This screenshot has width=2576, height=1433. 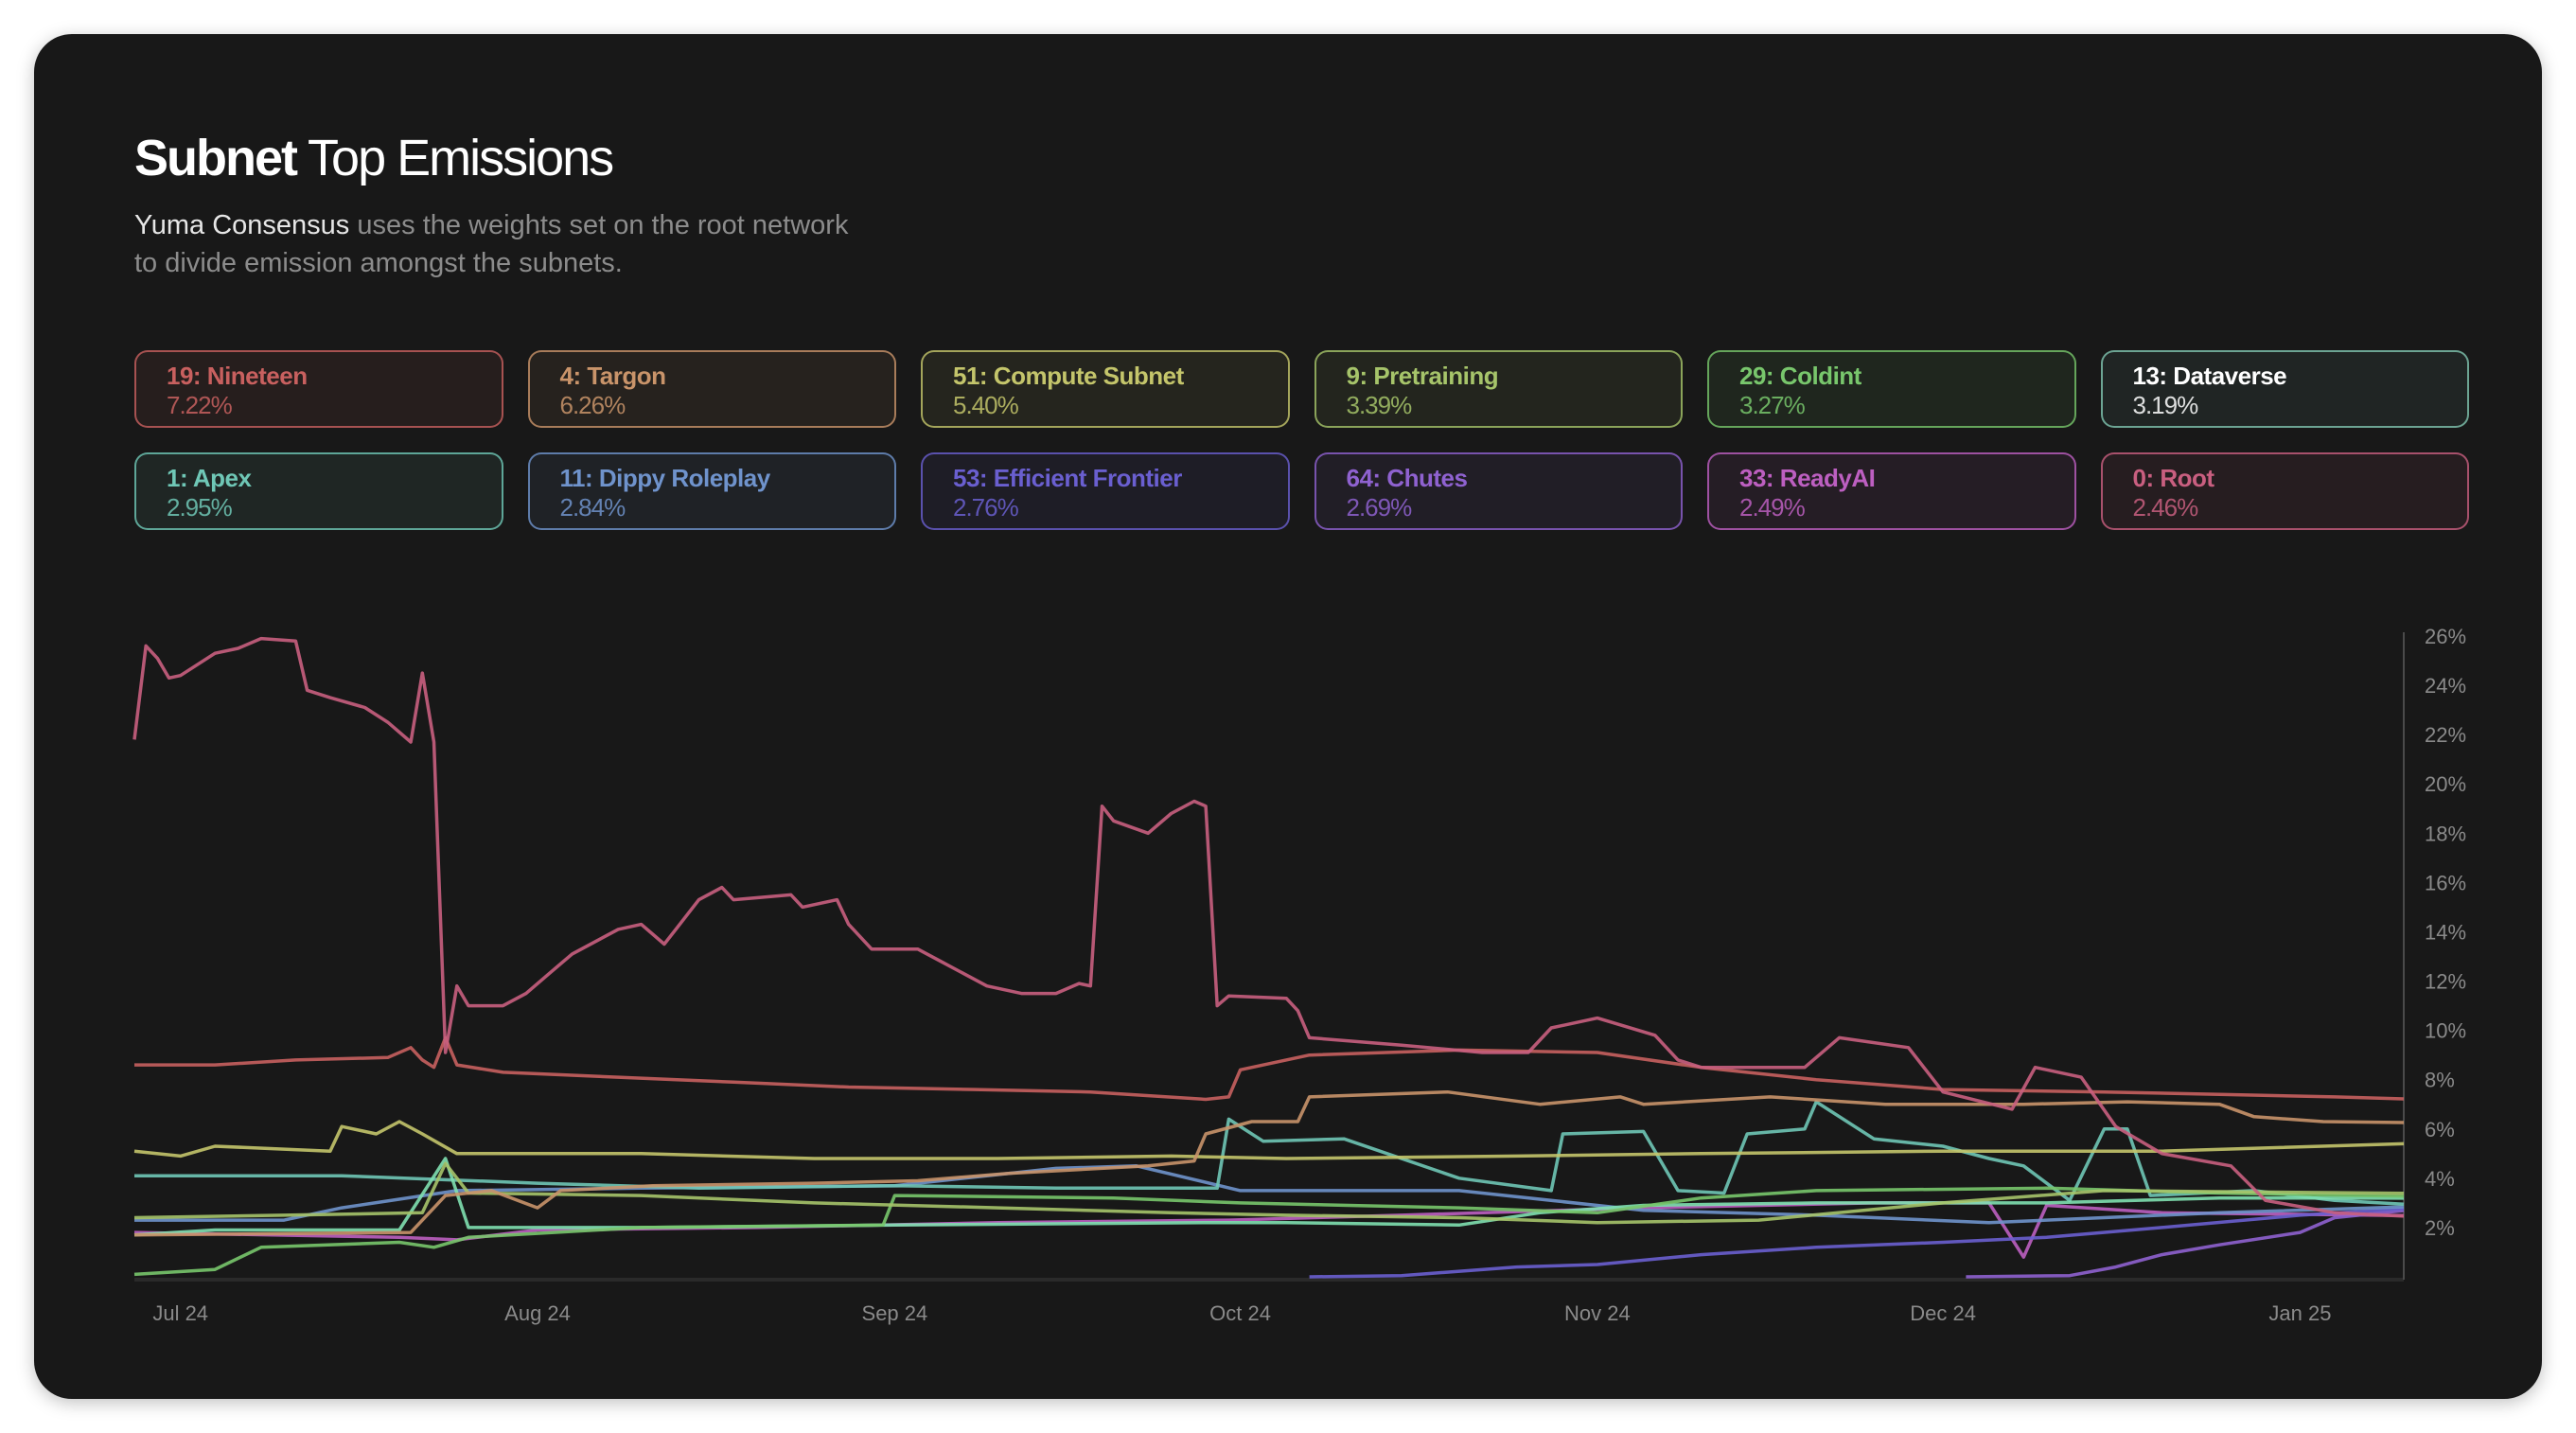 What do you see at coordinates (1269, 1193) in the screenshot?
I see `series-line-9-pretraining` at bounding box center [1269, 1193].